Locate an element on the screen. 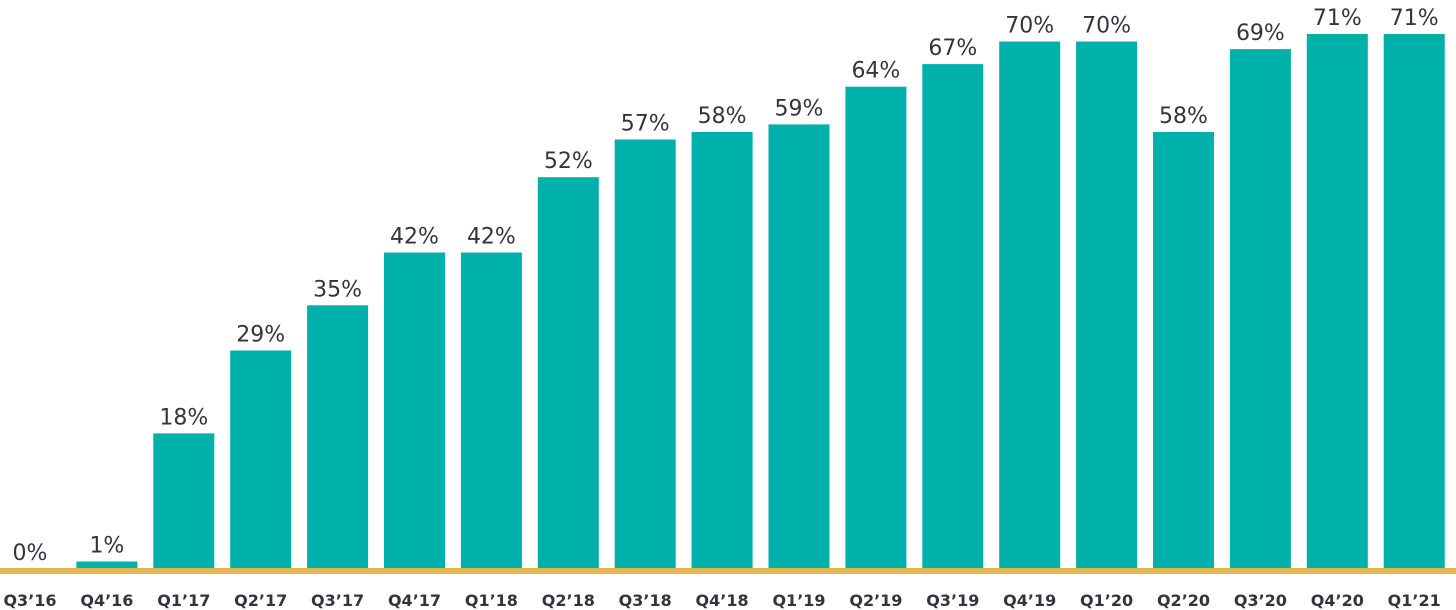 Image resolution: width=1456 pixels, height=610 pixels. x-tick-label: Q2’20 is located at coordinates (1183, 600).